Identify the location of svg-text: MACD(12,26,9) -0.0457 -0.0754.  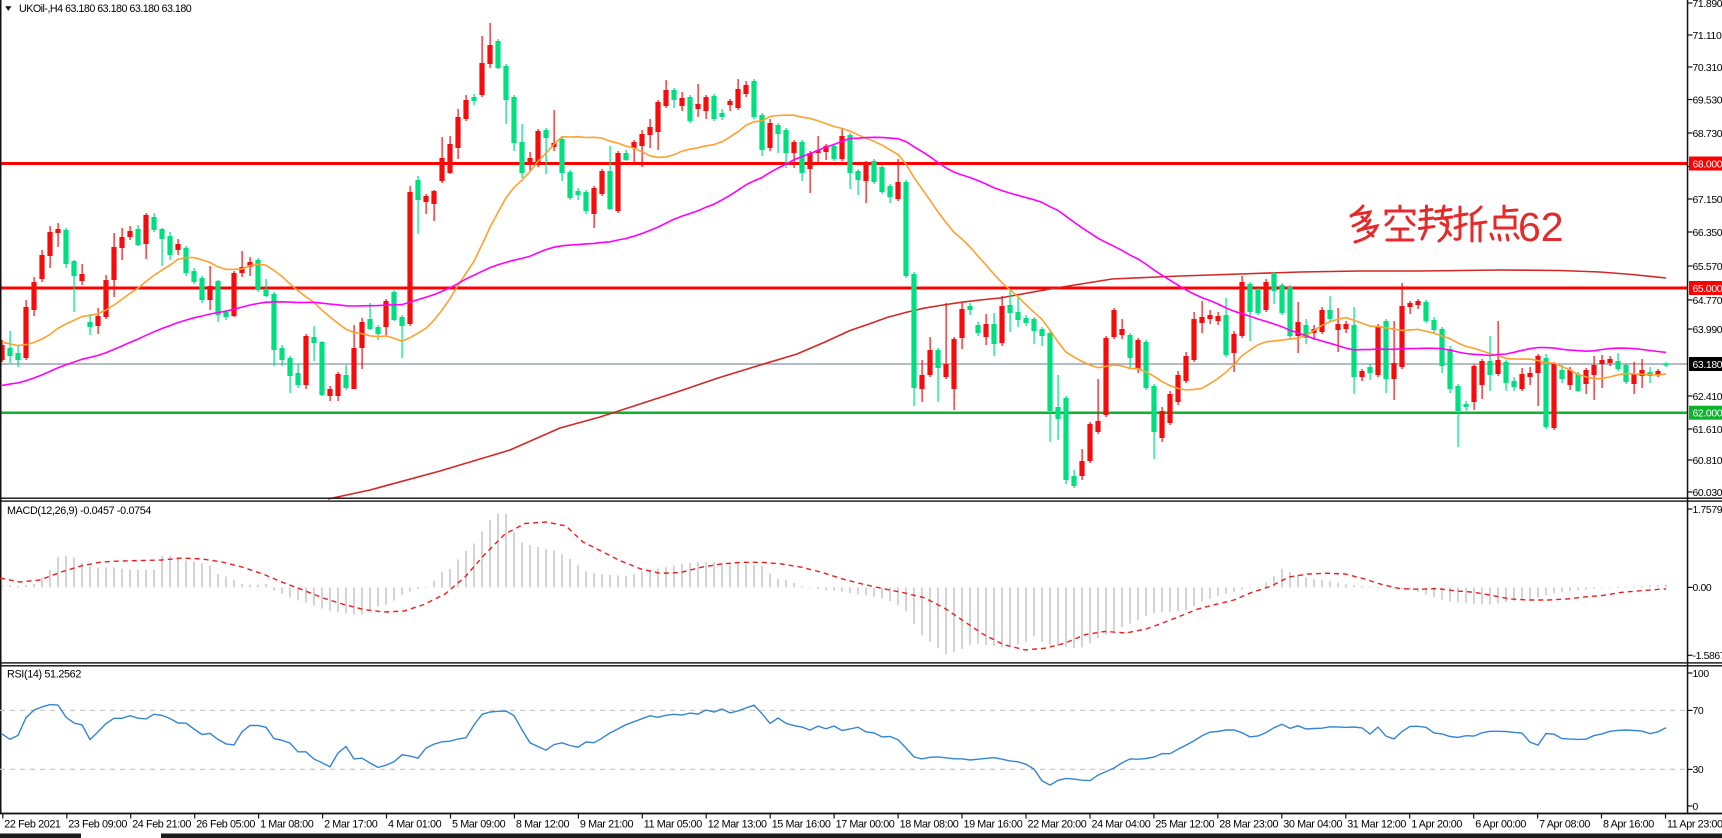
(79, 511).